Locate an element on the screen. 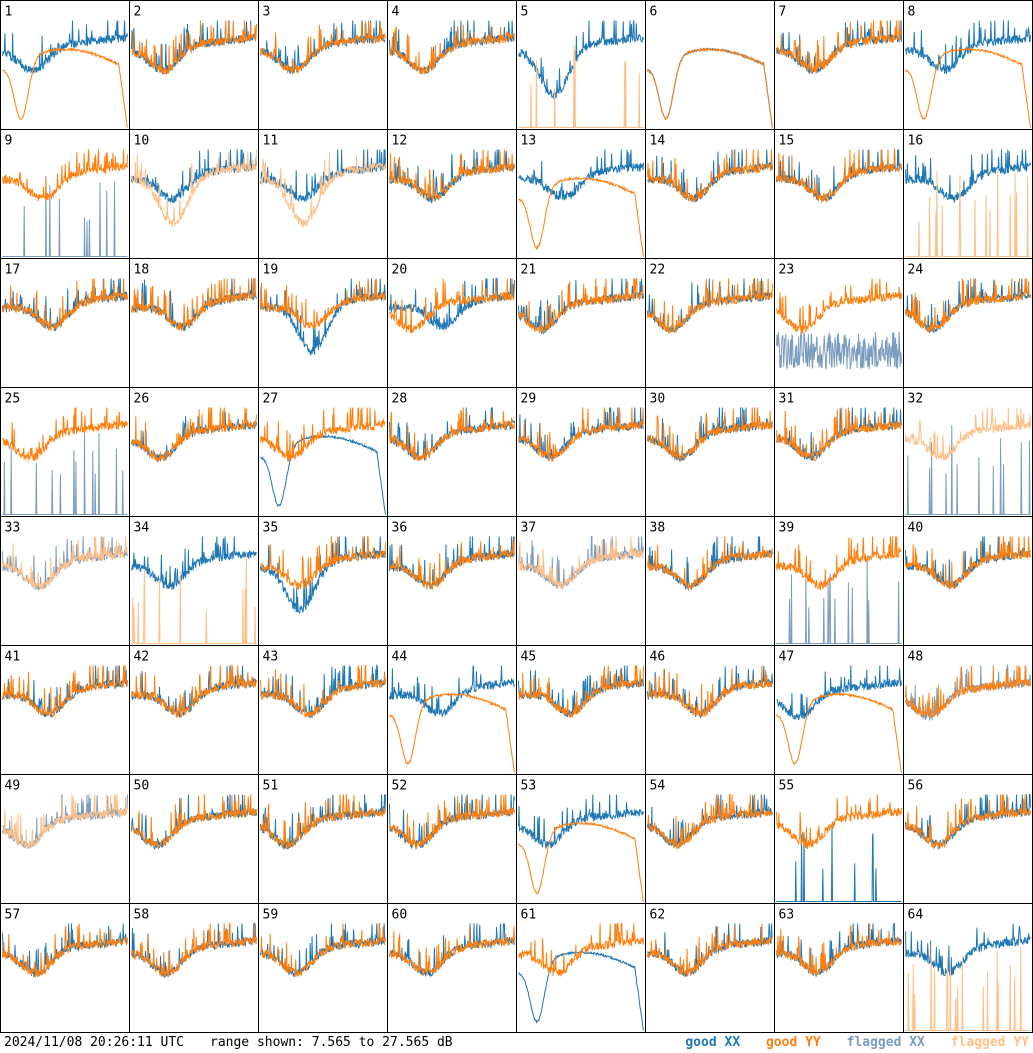  panel-35: 35 is located at coordinates (323, 581).